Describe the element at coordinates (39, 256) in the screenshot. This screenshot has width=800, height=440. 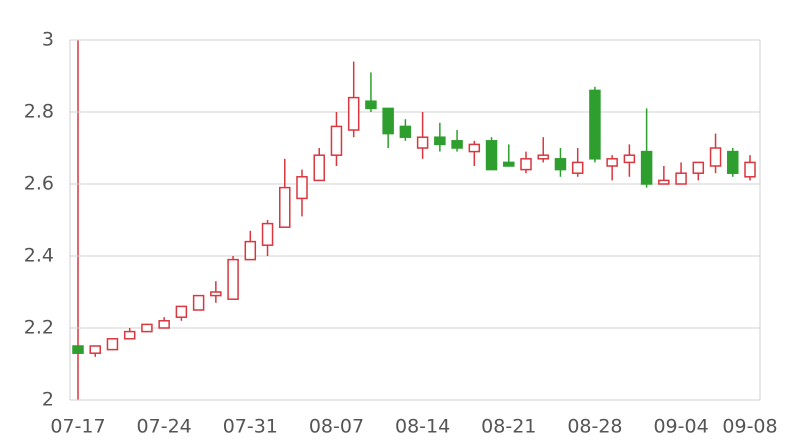
I see `y-tick-label: 2.4` at that location.